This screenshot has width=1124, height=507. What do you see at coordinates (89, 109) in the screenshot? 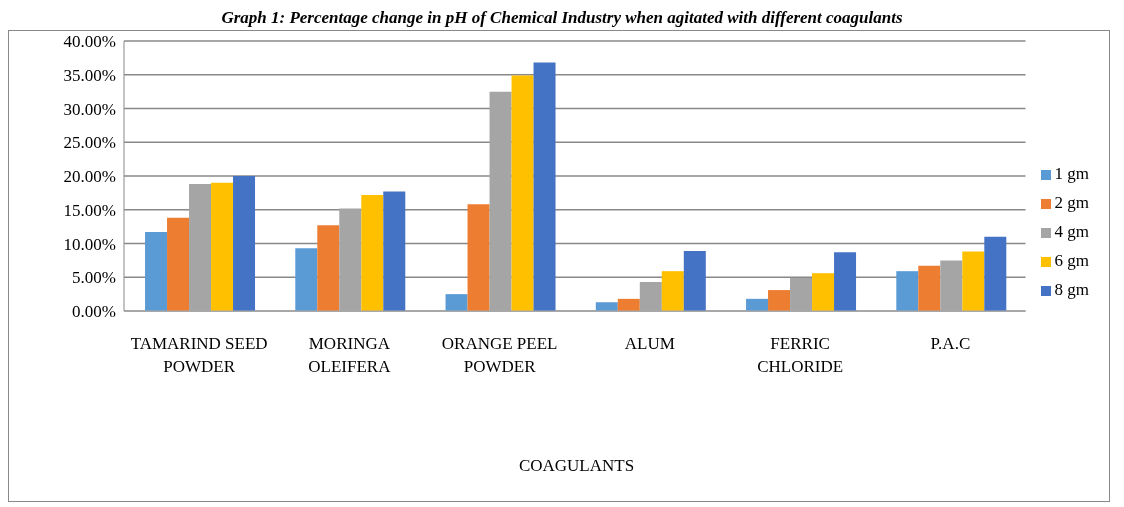
I see `y-tick-label: 30.00%` at bounding box center [89, 109].